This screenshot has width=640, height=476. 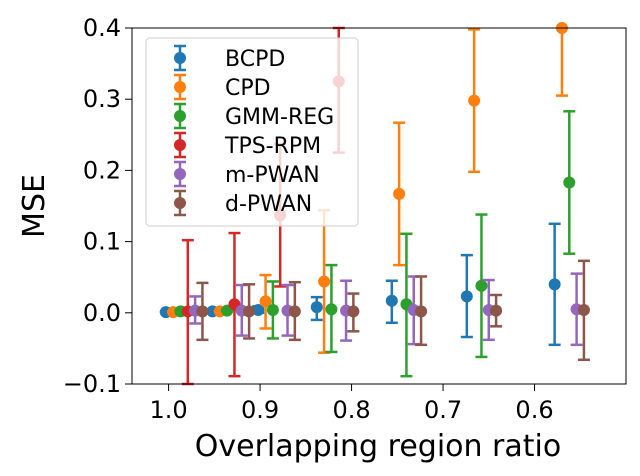 I want to click on legend-box, so click(x=252, y=132).